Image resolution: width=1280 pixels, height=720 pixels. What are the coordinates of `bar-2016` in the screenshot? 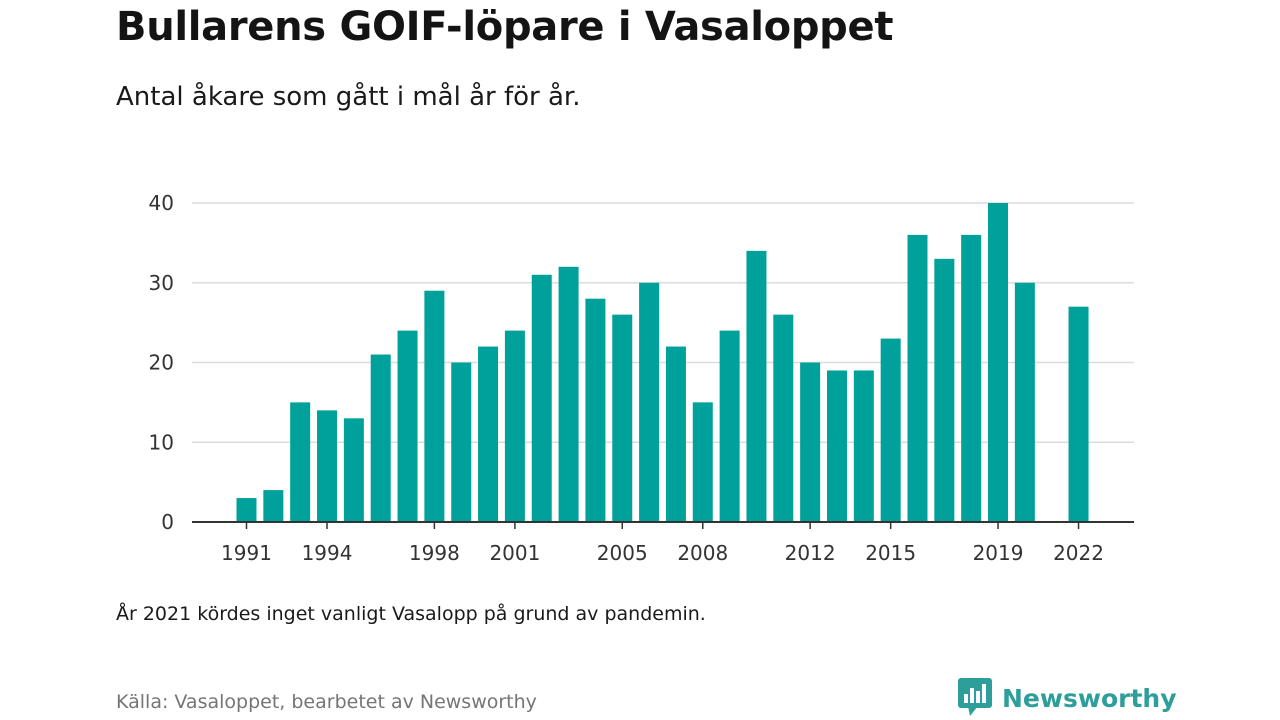 It's located at (917, 378).